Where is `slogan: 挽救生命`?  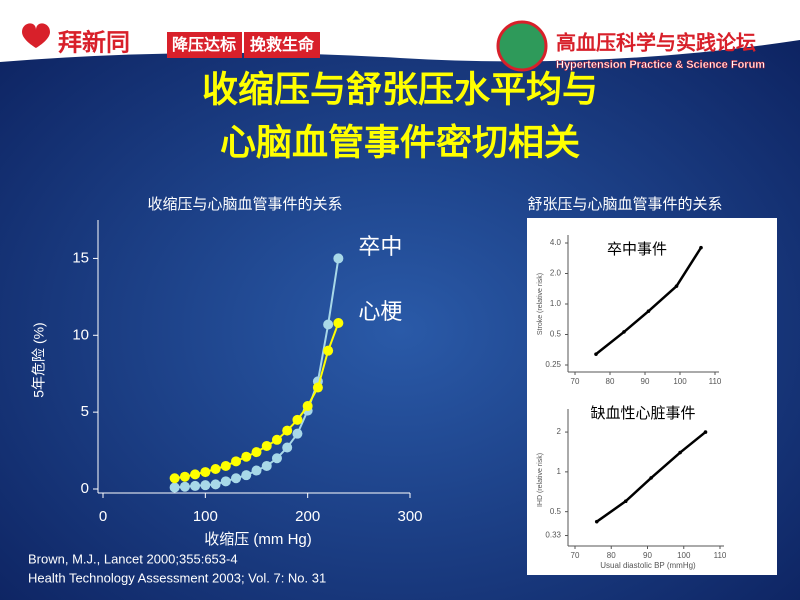
slogan: 挽救生命 is located at coordinates (282, 44).